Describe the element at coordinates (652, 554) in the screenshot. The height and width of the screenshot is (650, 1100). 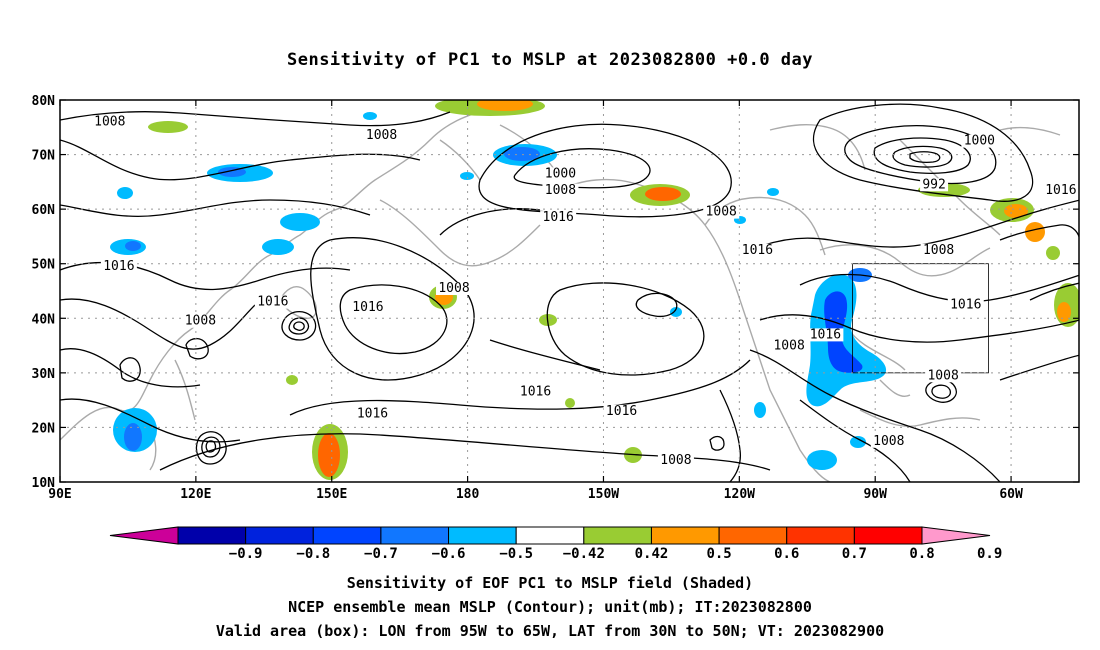
I see `colorbar-label: 0.42` at that location.